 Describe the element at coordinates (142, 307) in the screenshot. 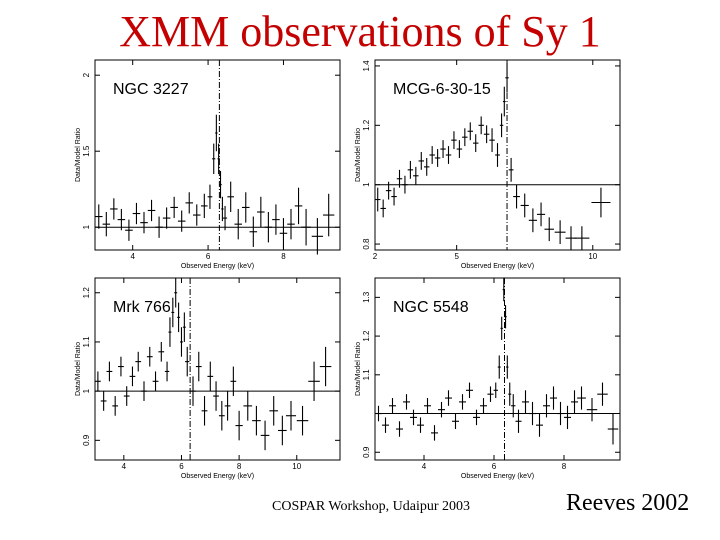

I see `plot-title: Mrk 766` at that location.